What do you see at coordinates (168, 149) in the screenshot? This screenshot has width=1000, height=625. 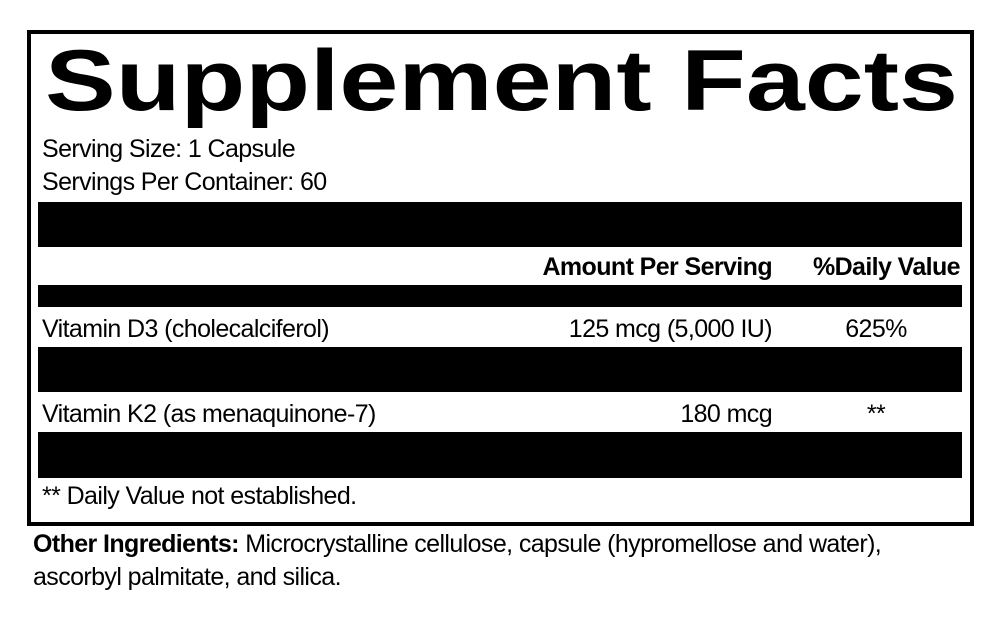 I see `serving-size: Serving Size: 1 Capsule` at bounding box center [168, 149].